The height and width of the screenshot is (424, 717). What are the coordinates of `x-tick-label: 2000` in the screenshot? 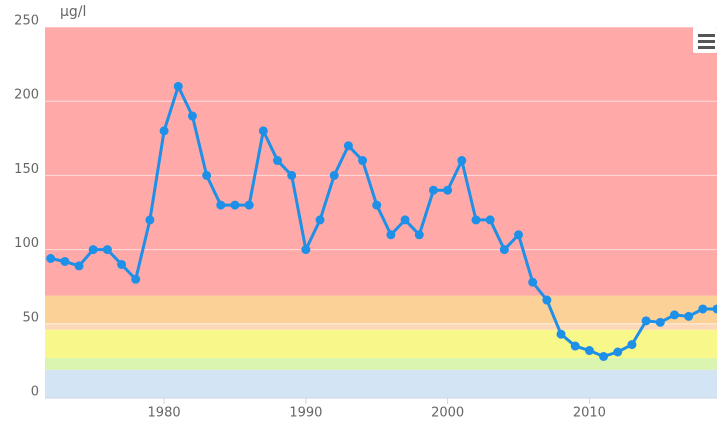 It's located at (447, 413).